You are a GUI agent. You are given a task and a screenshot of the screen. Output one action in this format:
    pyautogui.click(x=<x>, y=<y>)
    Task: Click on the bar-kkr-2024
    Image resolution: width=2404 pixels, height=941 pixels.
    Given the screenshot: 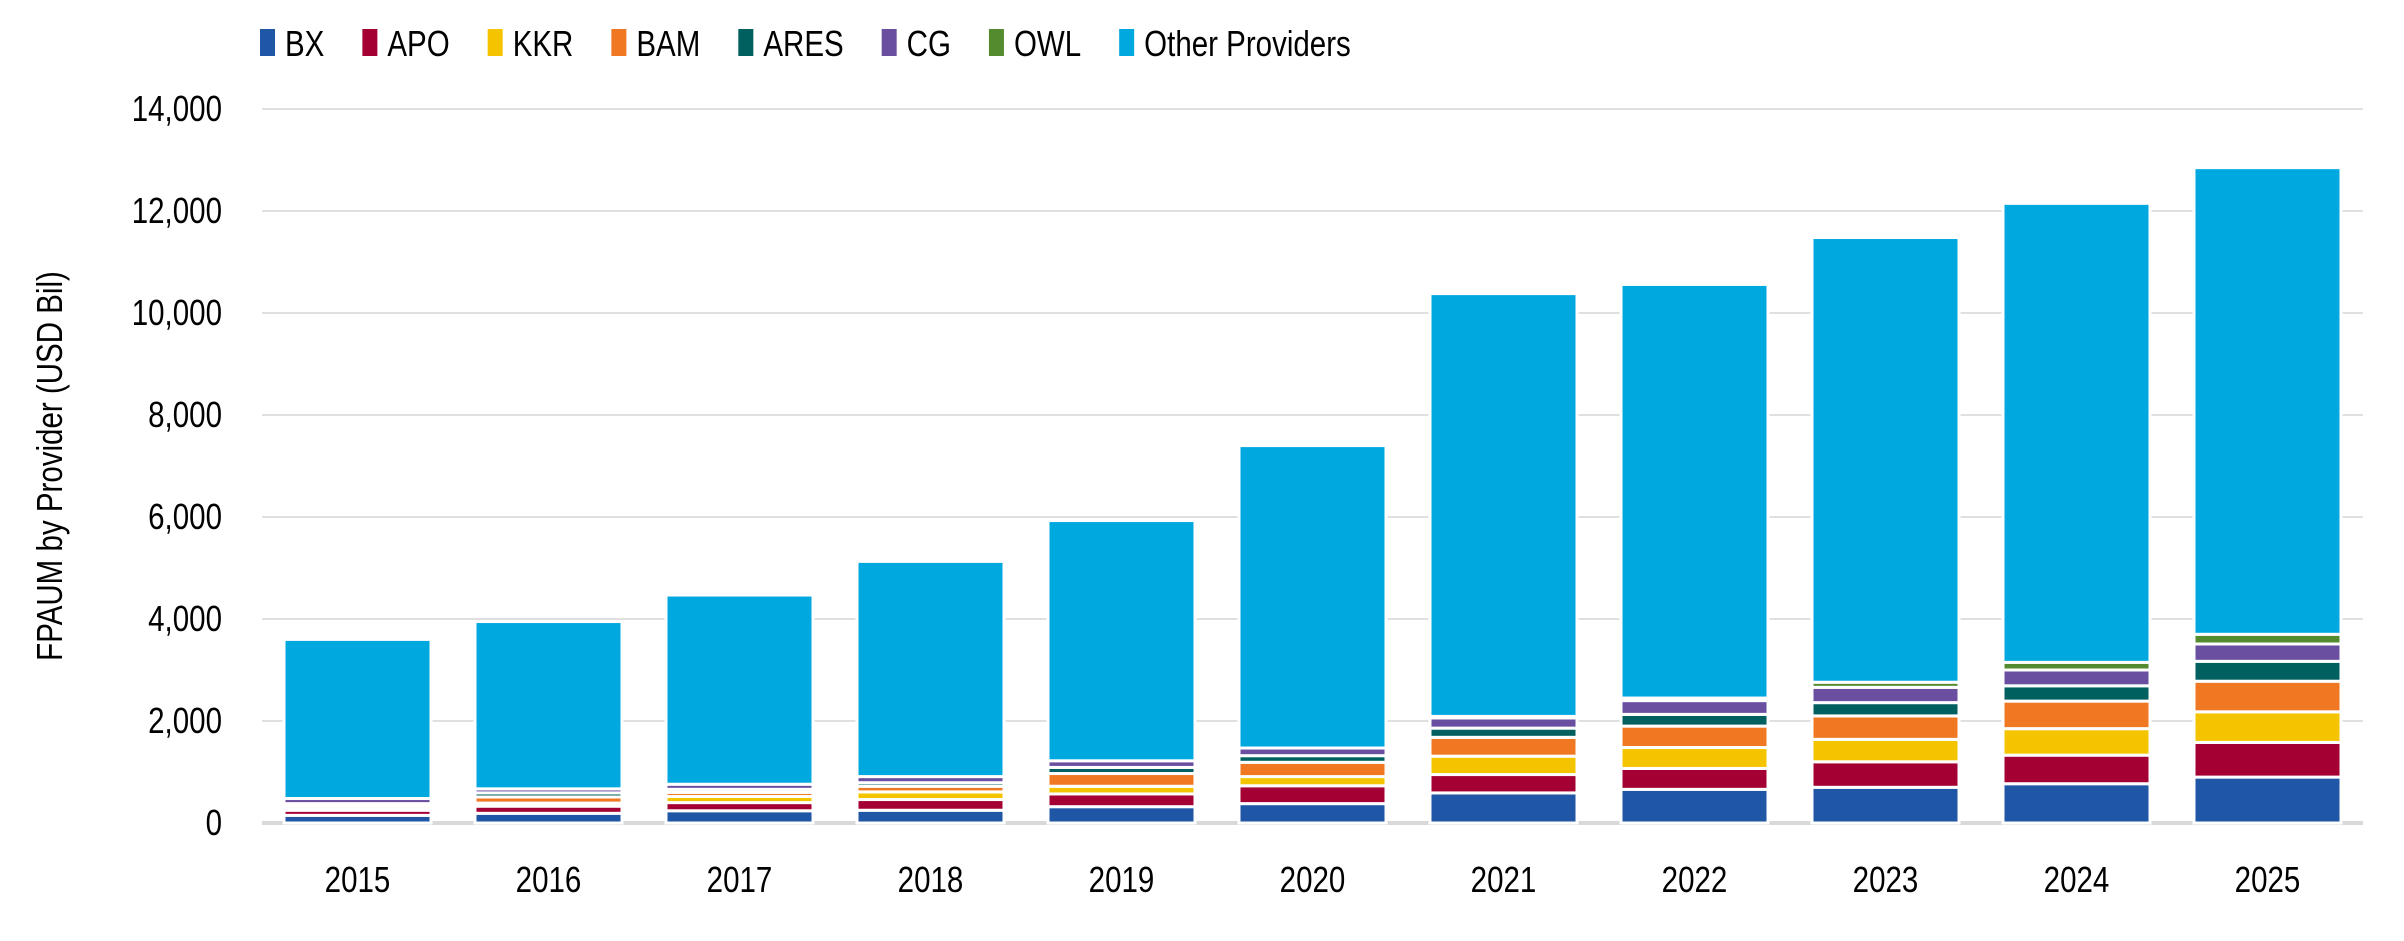 What is the action you would take?
    pyautogui.click(x=2076, y=742)
    